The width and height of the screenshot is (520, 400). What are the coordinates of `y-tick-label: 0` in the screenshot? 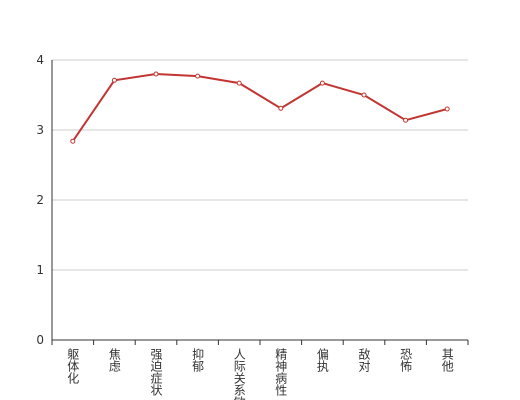 It's located at (40, 340).